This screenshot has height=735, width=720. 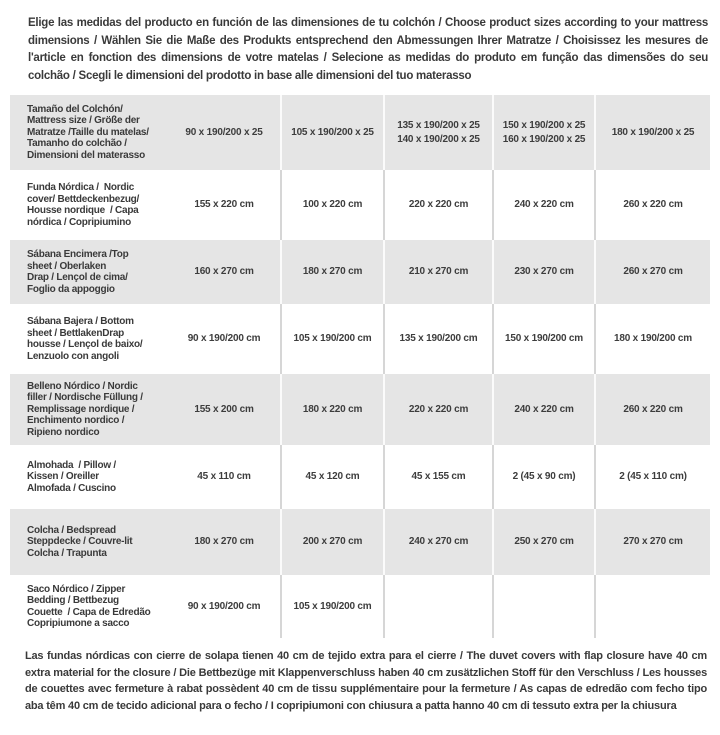 I want to click on size-cell: 180 x 190/200 x 25, so click(x=652, y=132).